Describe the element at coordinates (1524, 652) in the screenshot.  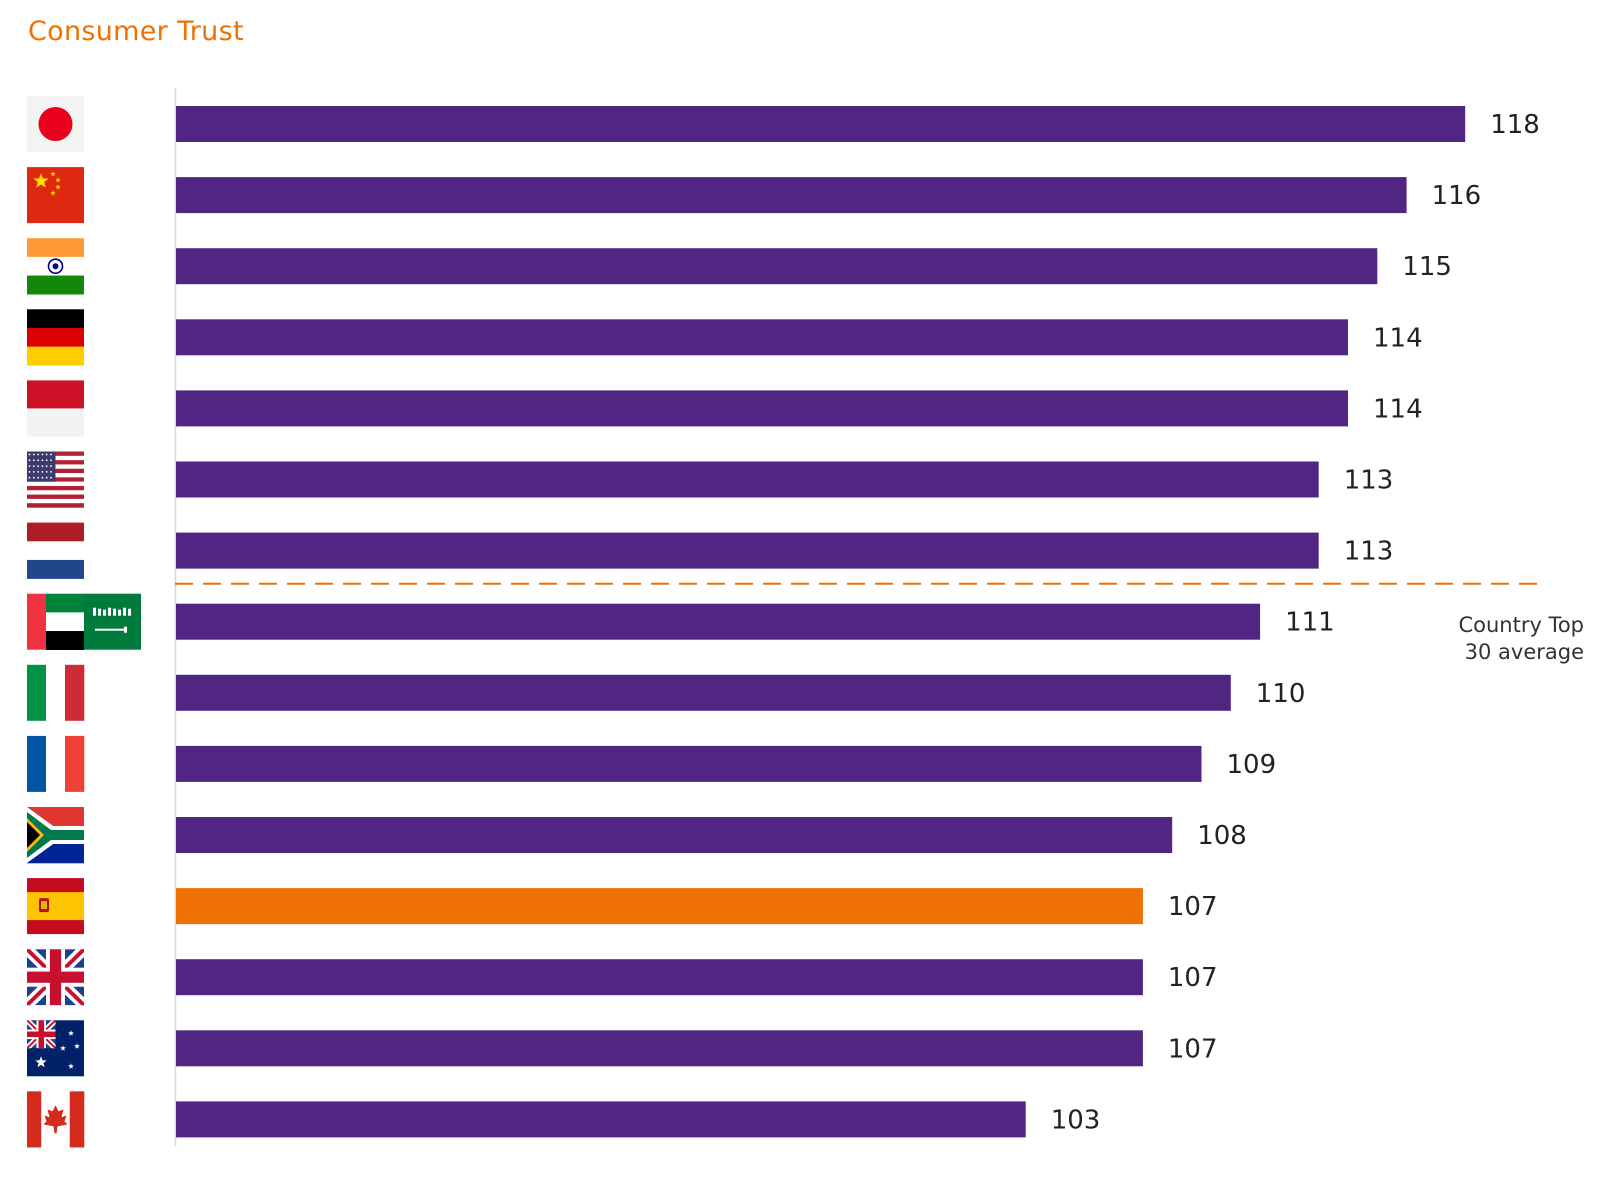
I see `reference-label-line2: 30 average` at that location.